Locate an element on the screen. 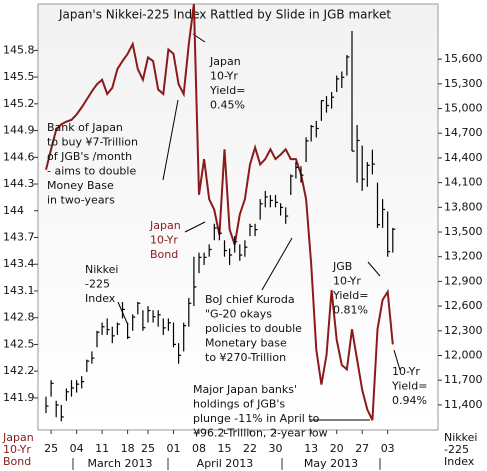  annotation: to ¥270-Trillion is located at coordinates (245, 357).